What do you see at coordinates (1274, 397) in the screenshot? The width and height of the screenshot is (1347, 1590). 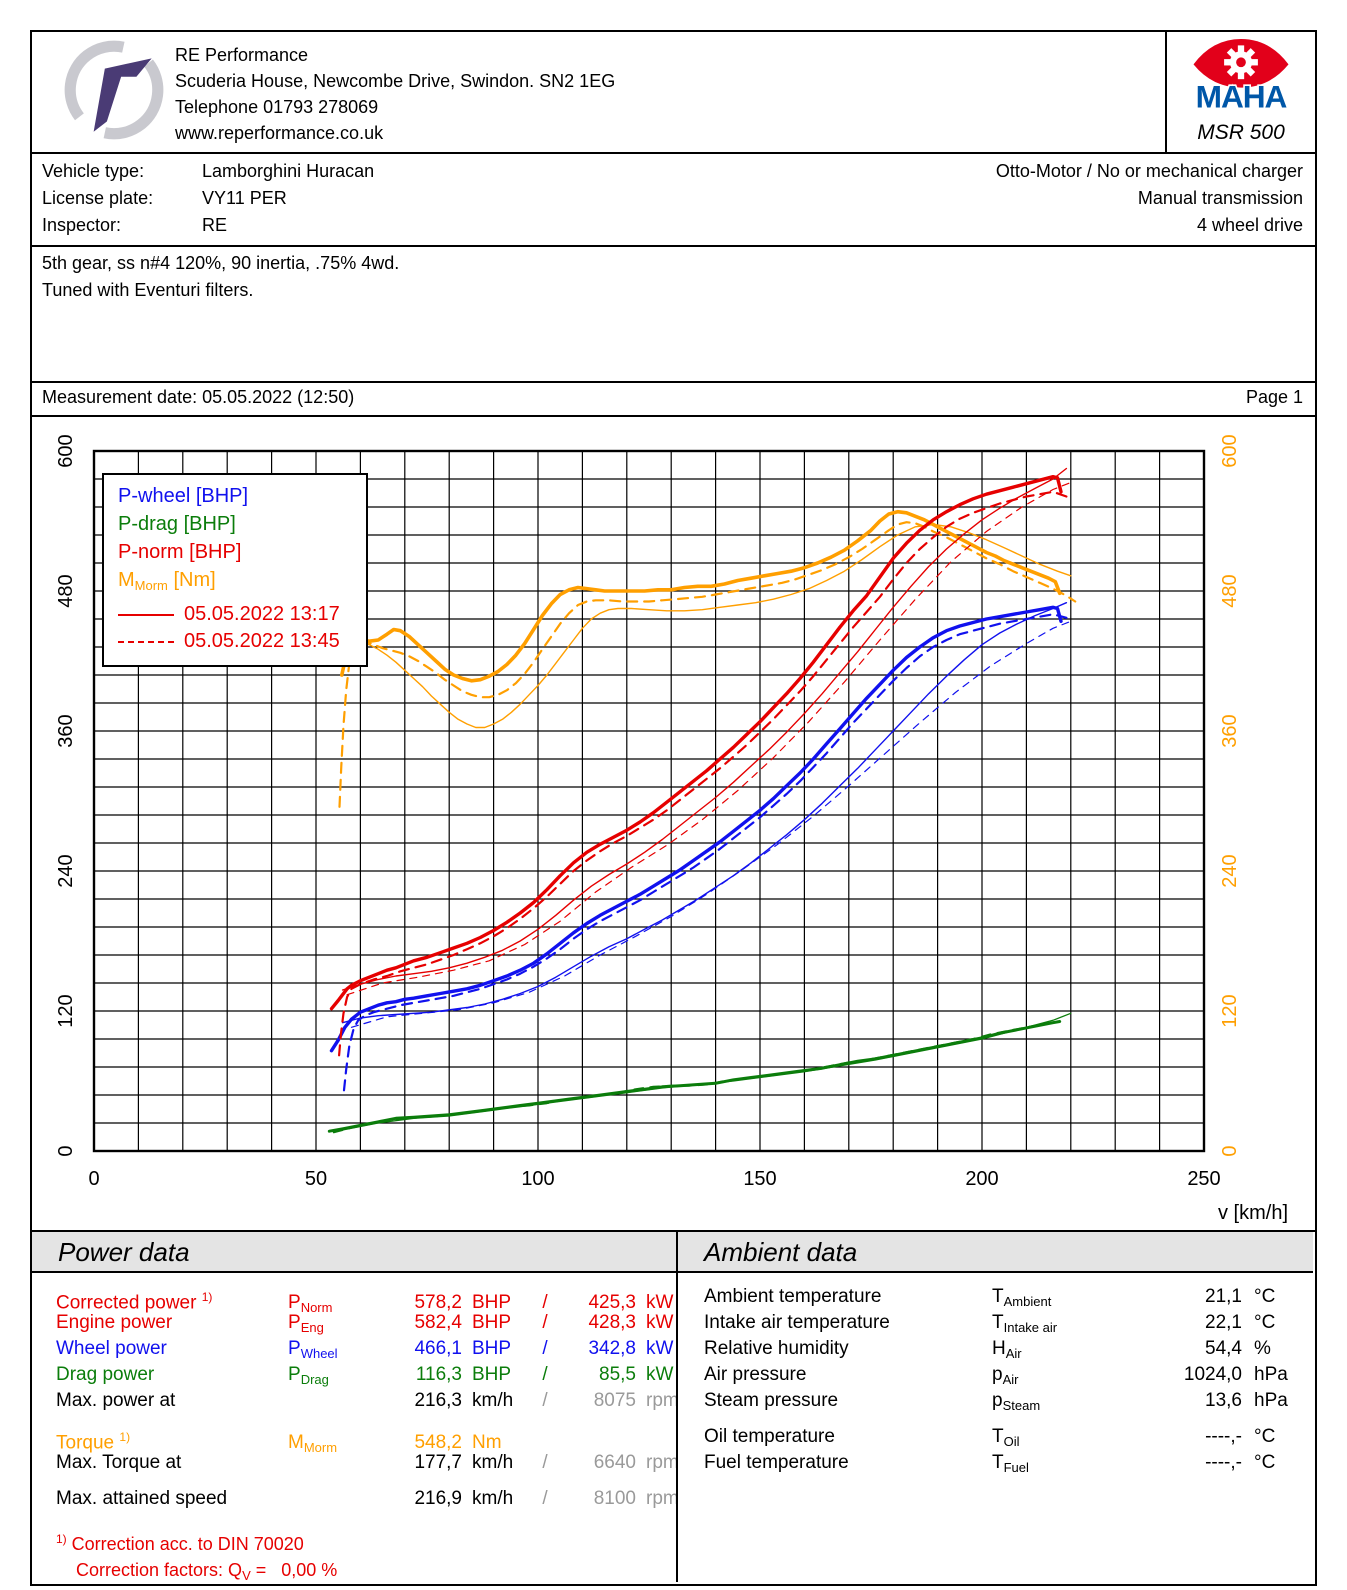 I see `page-number: Page 1` at bounding box center [1274, 397].